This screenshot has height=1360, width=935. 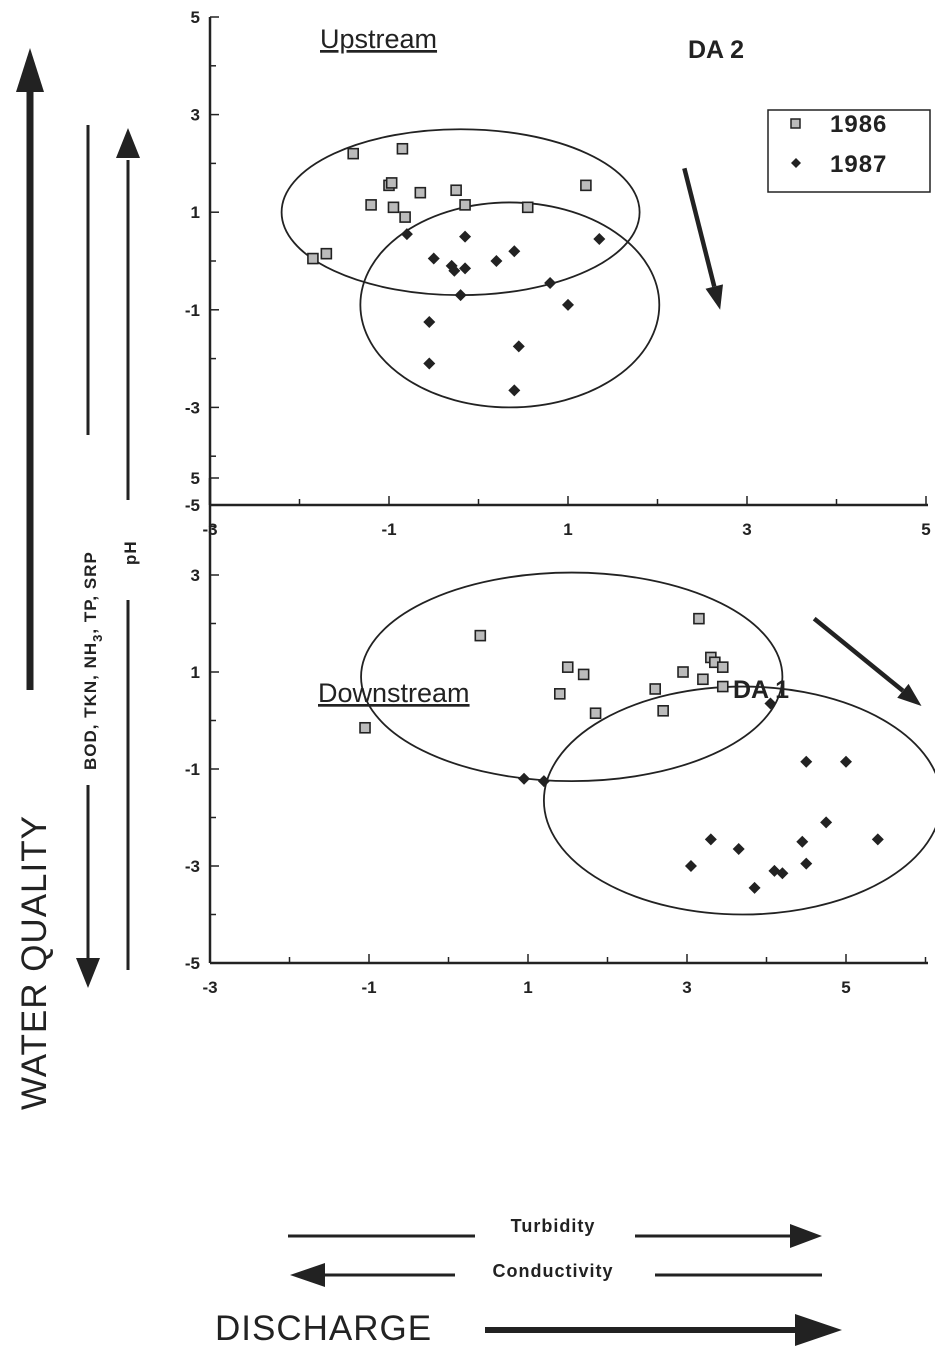 I want to click on ph-up-arrow, so click(x=128, y=549).